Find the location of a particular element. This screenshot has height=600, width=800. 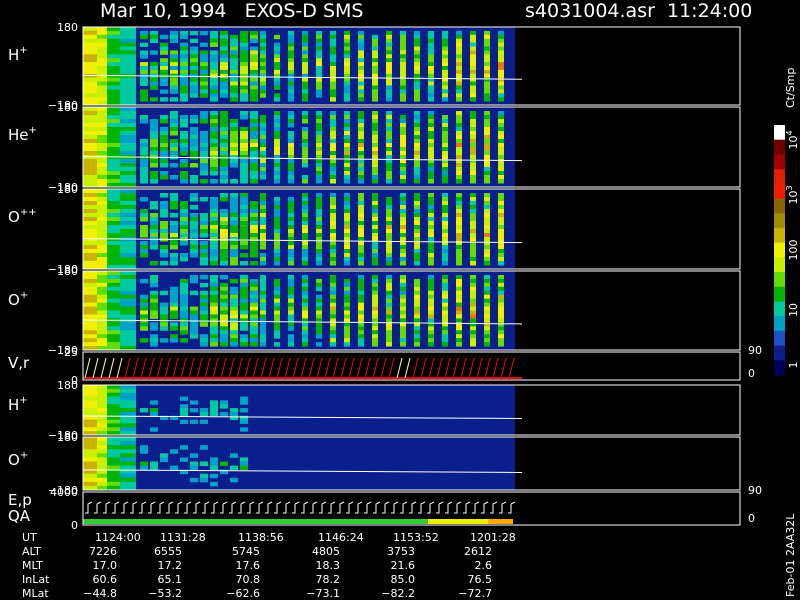

colorbar-tick-label: 1 is located at coordinates (793, 365).